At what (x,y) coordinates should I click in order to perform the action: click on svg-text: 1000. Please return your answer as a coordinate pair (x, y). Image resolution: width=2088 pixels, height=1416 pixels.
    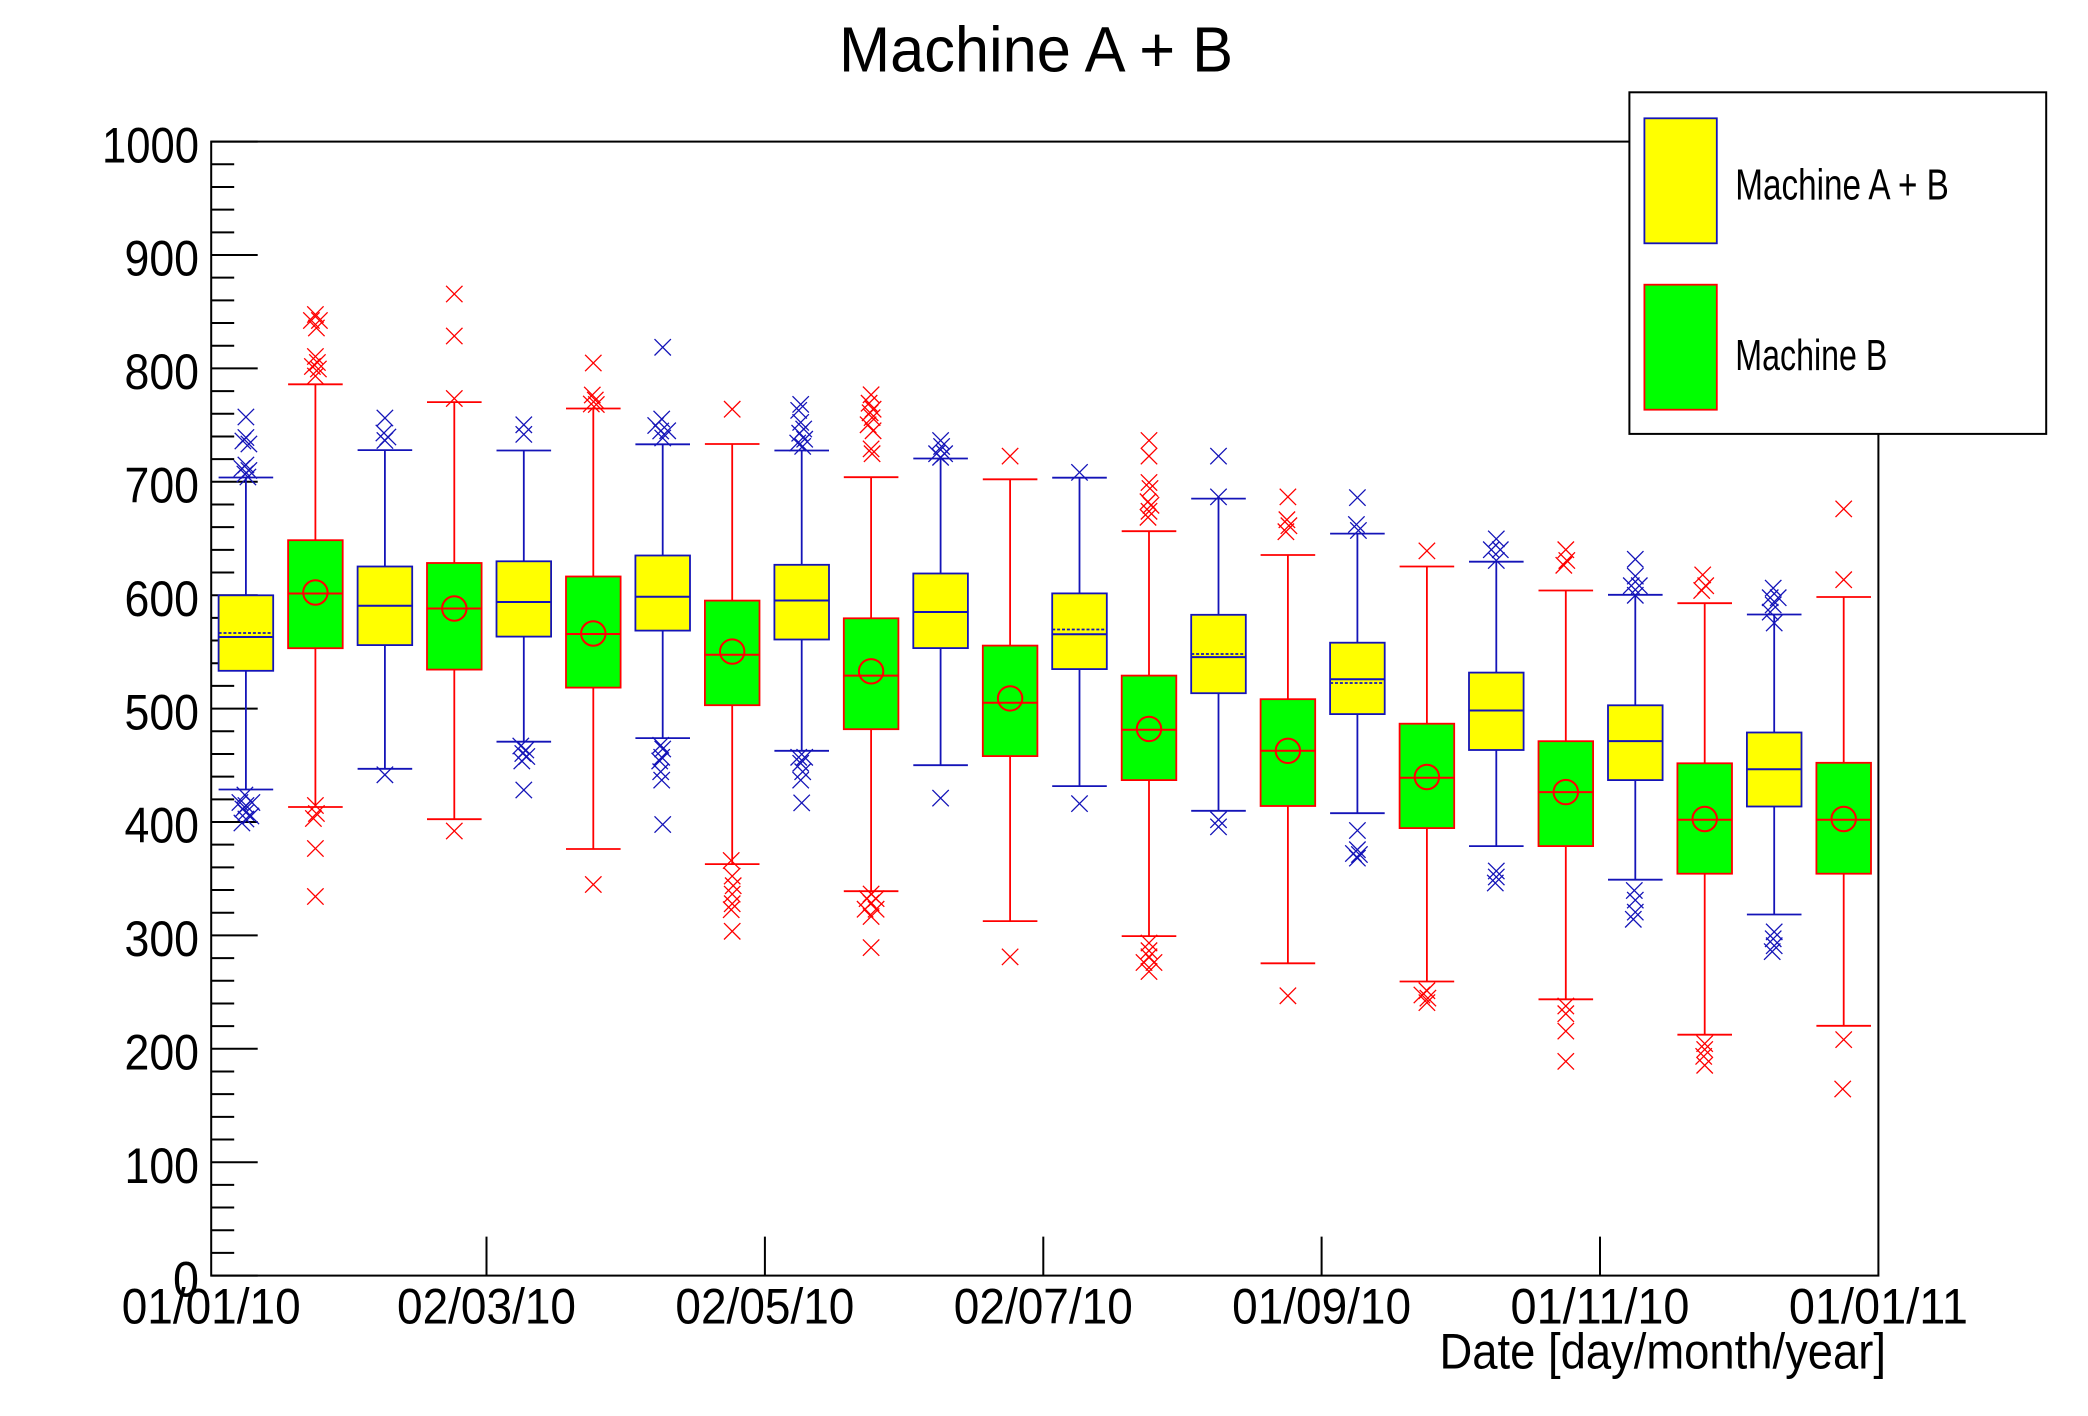
    Looking at the image, I should click on (150, 145).